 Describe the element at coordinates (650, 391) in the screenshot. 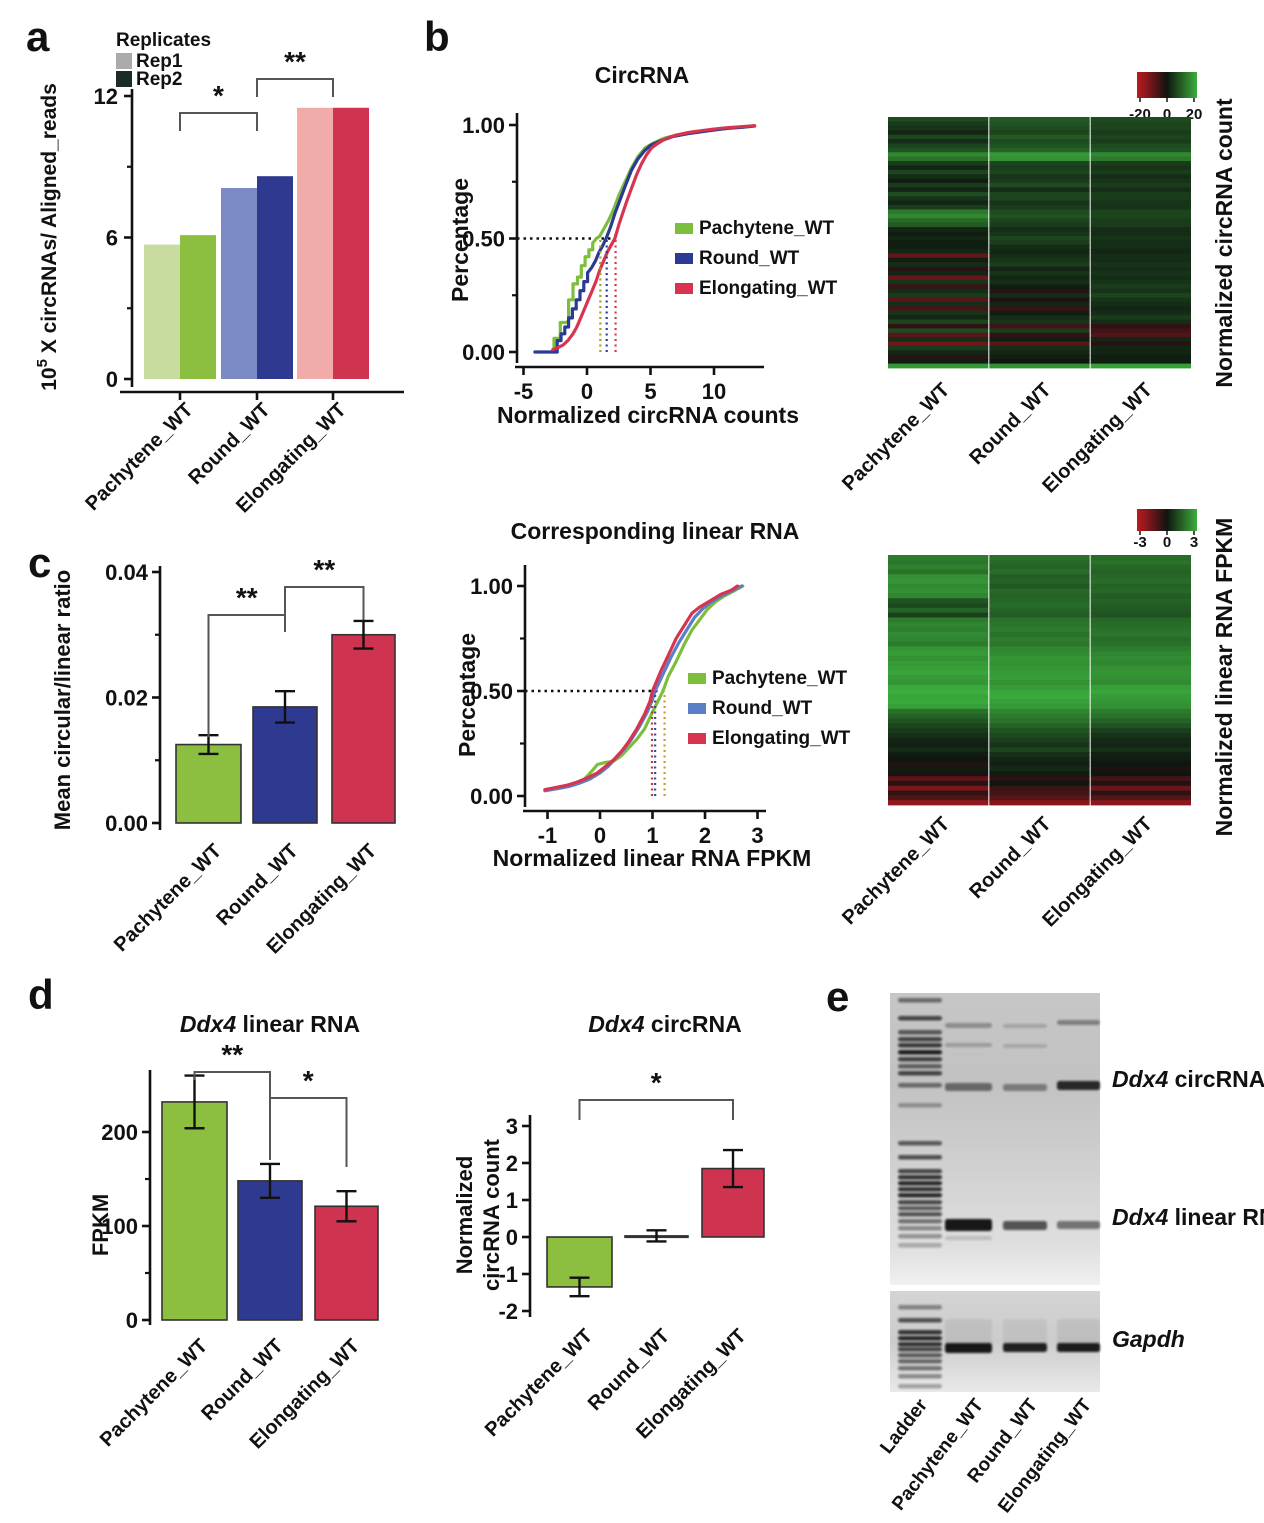

I see `svg-text: 5` at that location.